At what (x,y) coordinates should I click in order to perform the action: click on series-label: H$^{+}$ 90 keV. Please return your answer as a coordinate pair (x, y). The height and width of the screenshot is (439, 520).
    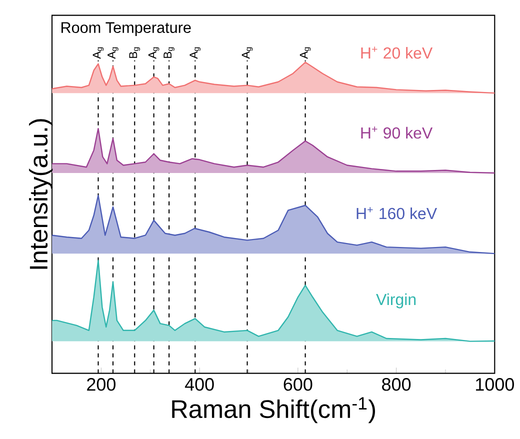
    Looking at the image, I should click on (397, 132).